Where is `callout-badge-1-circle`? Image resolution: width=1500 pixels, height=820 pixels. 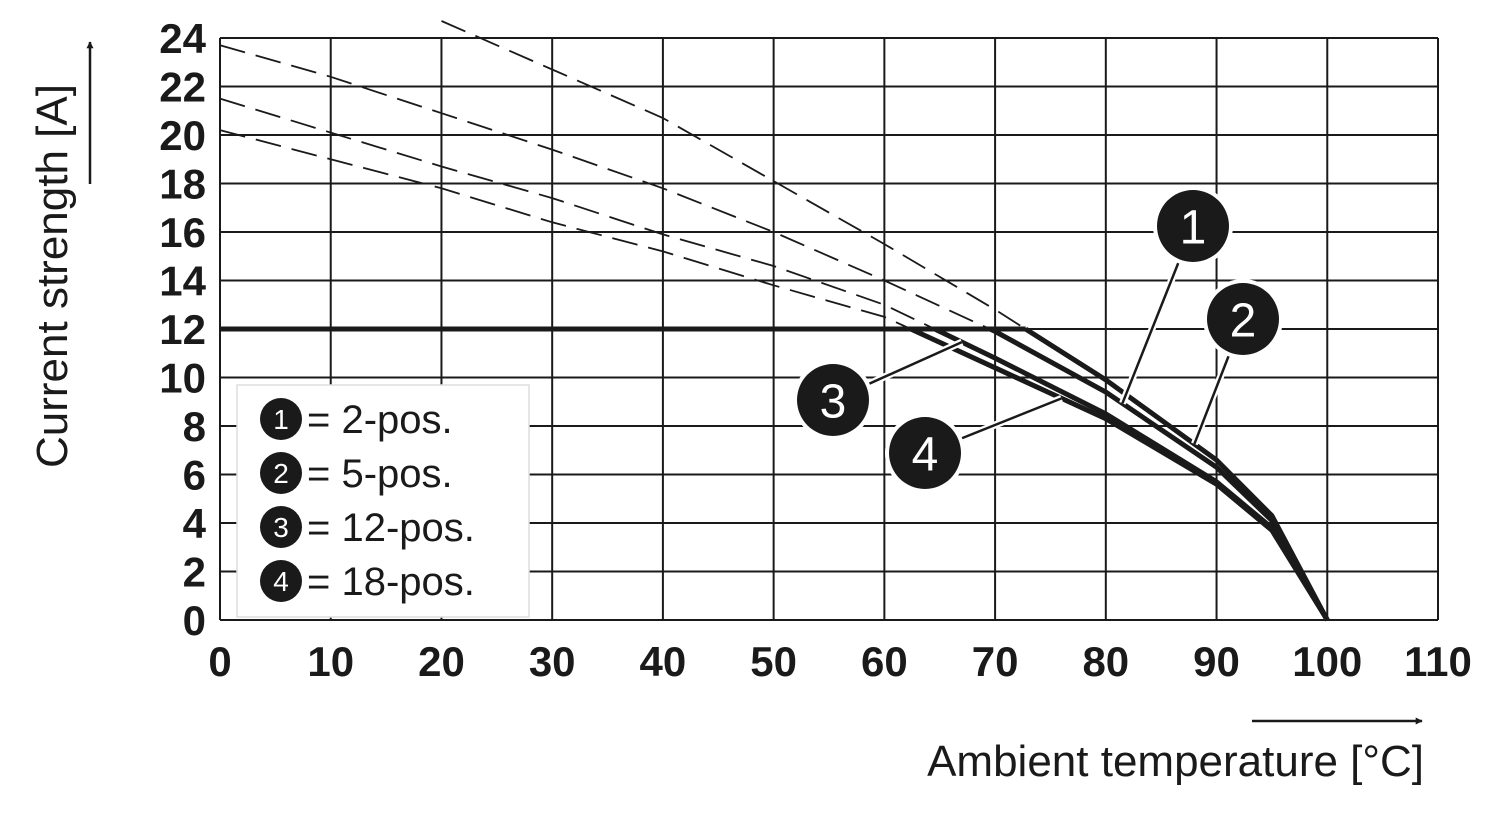 callout-badge-1-circle is located at coordinates (1193, 226).